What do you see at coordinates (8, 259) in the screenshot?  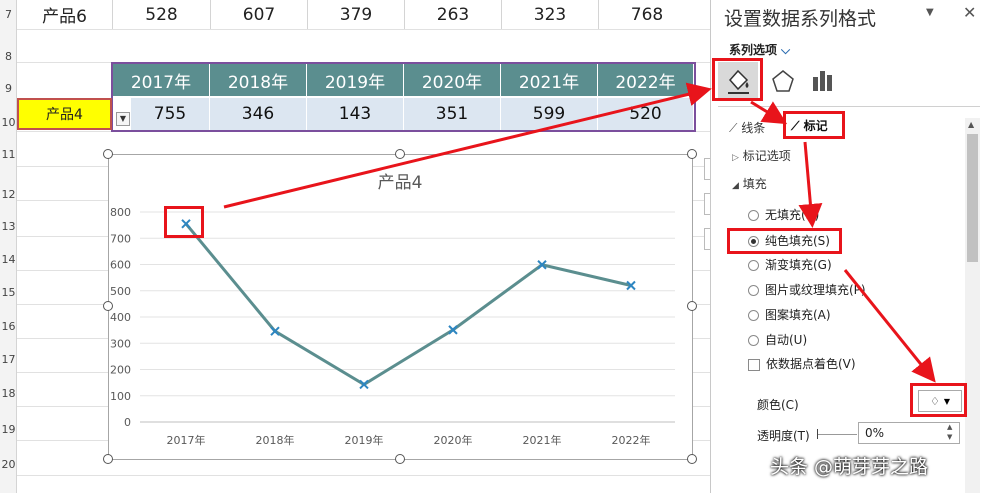 I see `row-number: 14` at bounding box center [8, 259].